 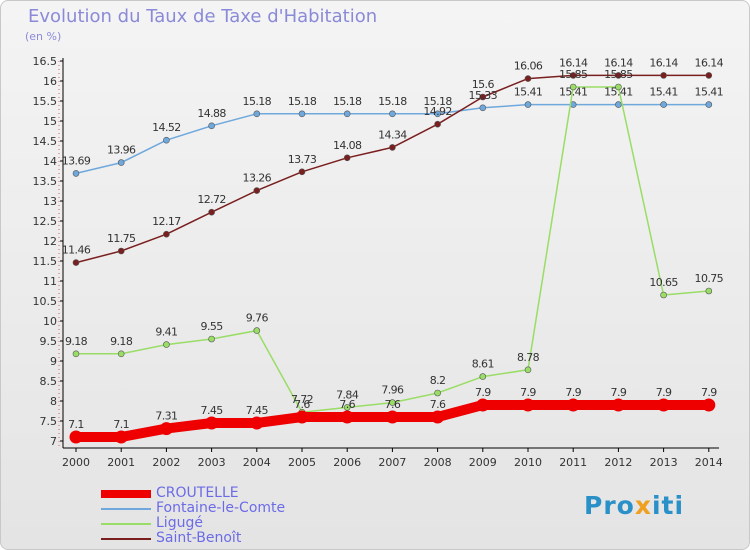 What do you see at coordinates (45, 261) in the screenshot?
I see `y-tick-label: 11.5` at bounding box center [45, 261].